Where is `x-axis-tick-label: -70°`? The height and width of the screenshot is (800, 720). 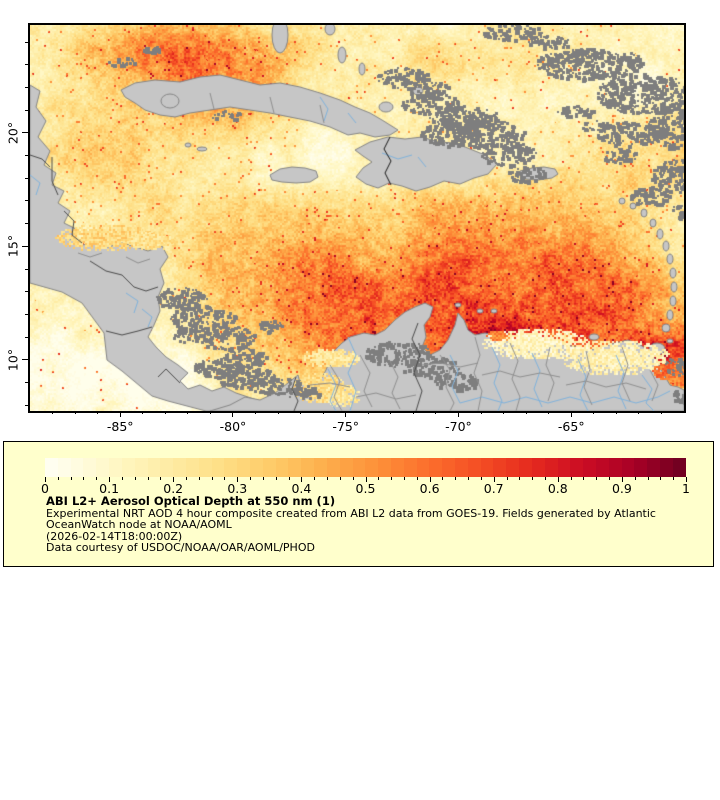 x-axis-tick-label: -70° is located at coordinates (458, 426).